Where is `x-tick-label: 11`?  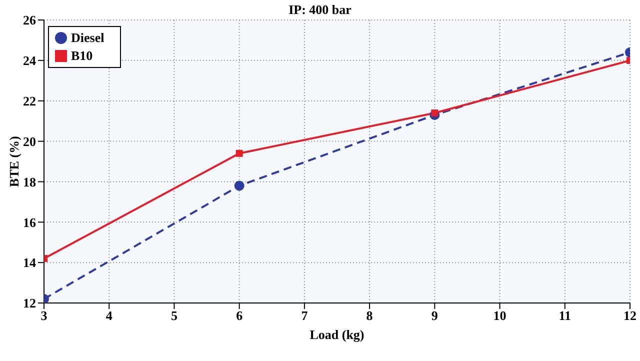 x-tick-label: 11 is located at coordinates (565, 316).